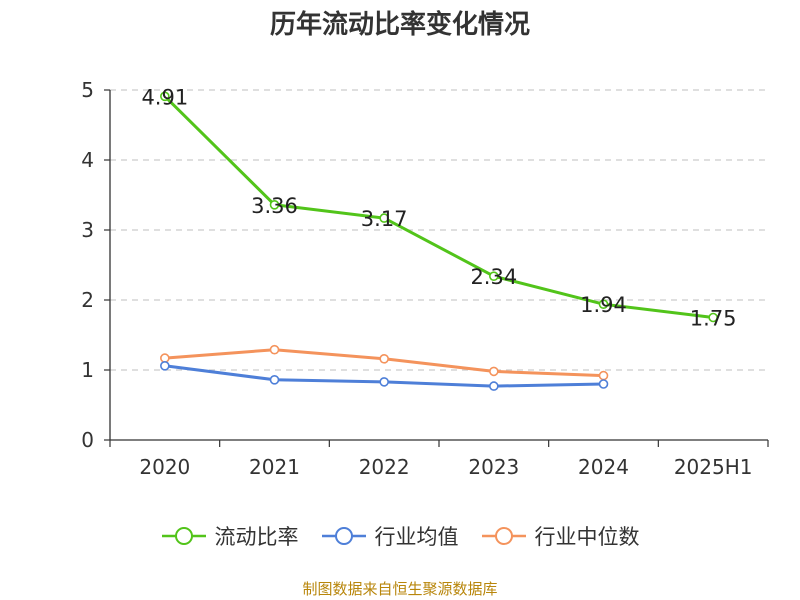  I want to click on y-tick-label: 3, so click(87, 230).